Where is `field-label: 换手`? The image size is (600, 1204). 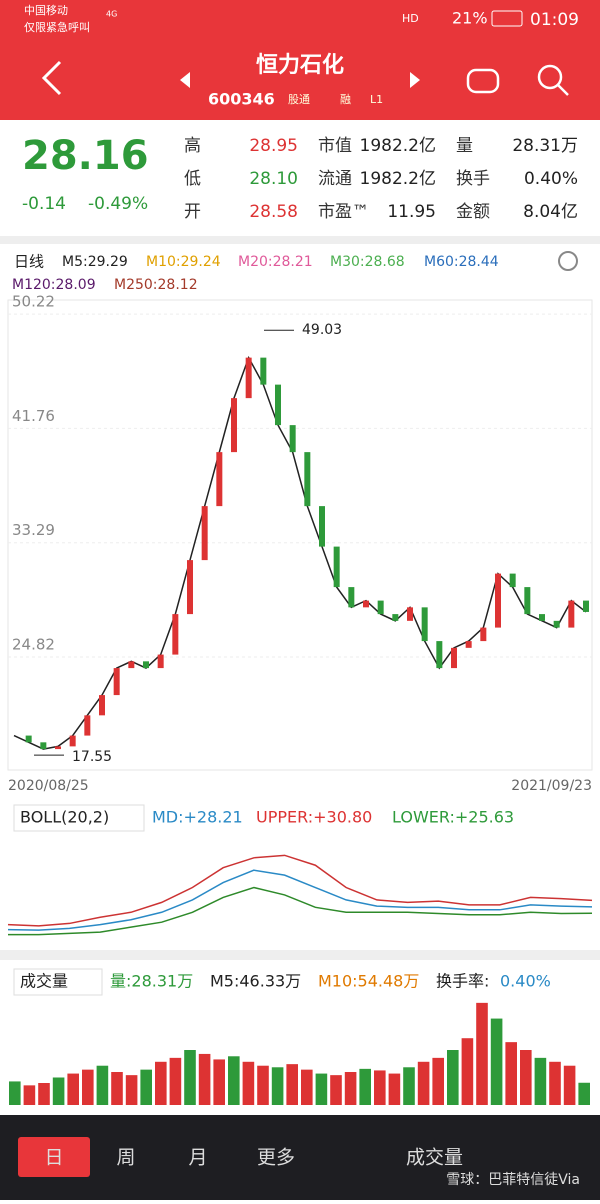
field-label: 换手 is located at coordinates (473, 179).